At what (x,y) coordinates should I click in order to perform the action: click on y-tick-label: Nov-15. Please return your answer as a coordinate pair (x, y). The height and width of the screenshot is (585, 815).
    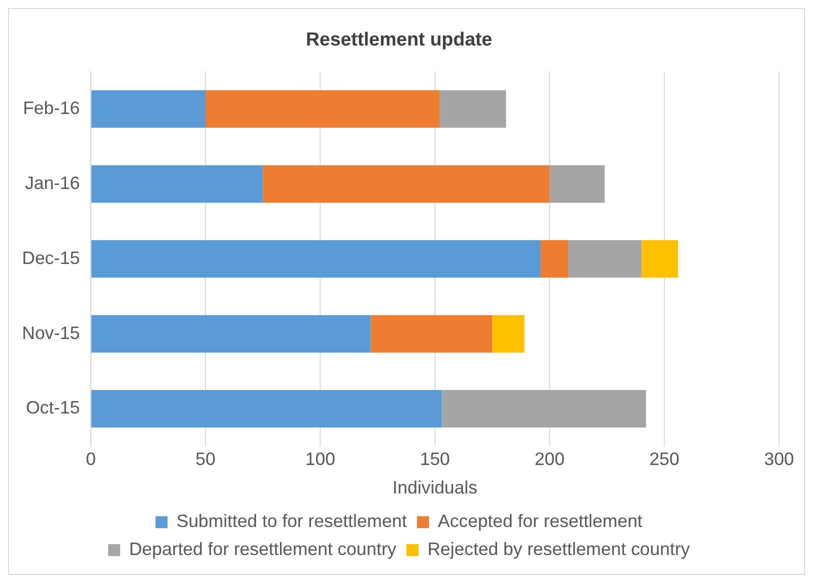
    Looking at the image, I should click on (51, 332).